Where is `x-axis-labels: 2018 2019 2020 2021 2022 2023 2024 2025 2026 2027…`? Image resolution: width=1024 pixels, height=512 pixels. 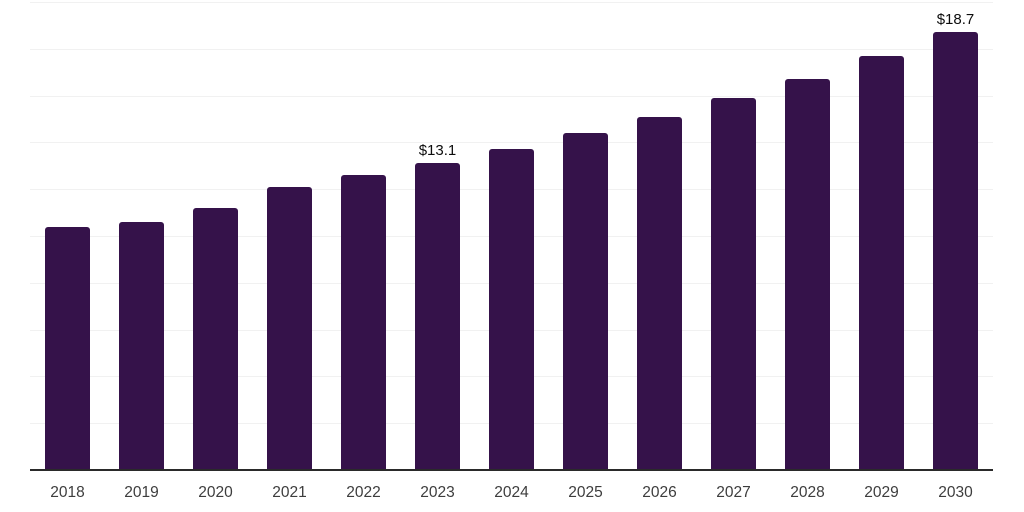
x-axis-labels: 2018 2019 2020 2021 2022 2023 2024 2025 2026 2027… is located at coordinates (512, 493).